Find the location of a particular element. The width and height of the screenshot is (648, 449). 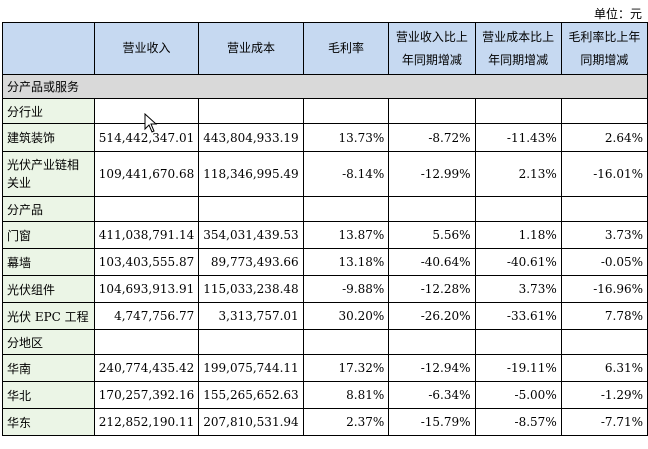

value-cell: -40.64% is located at coordinates (432, 262).